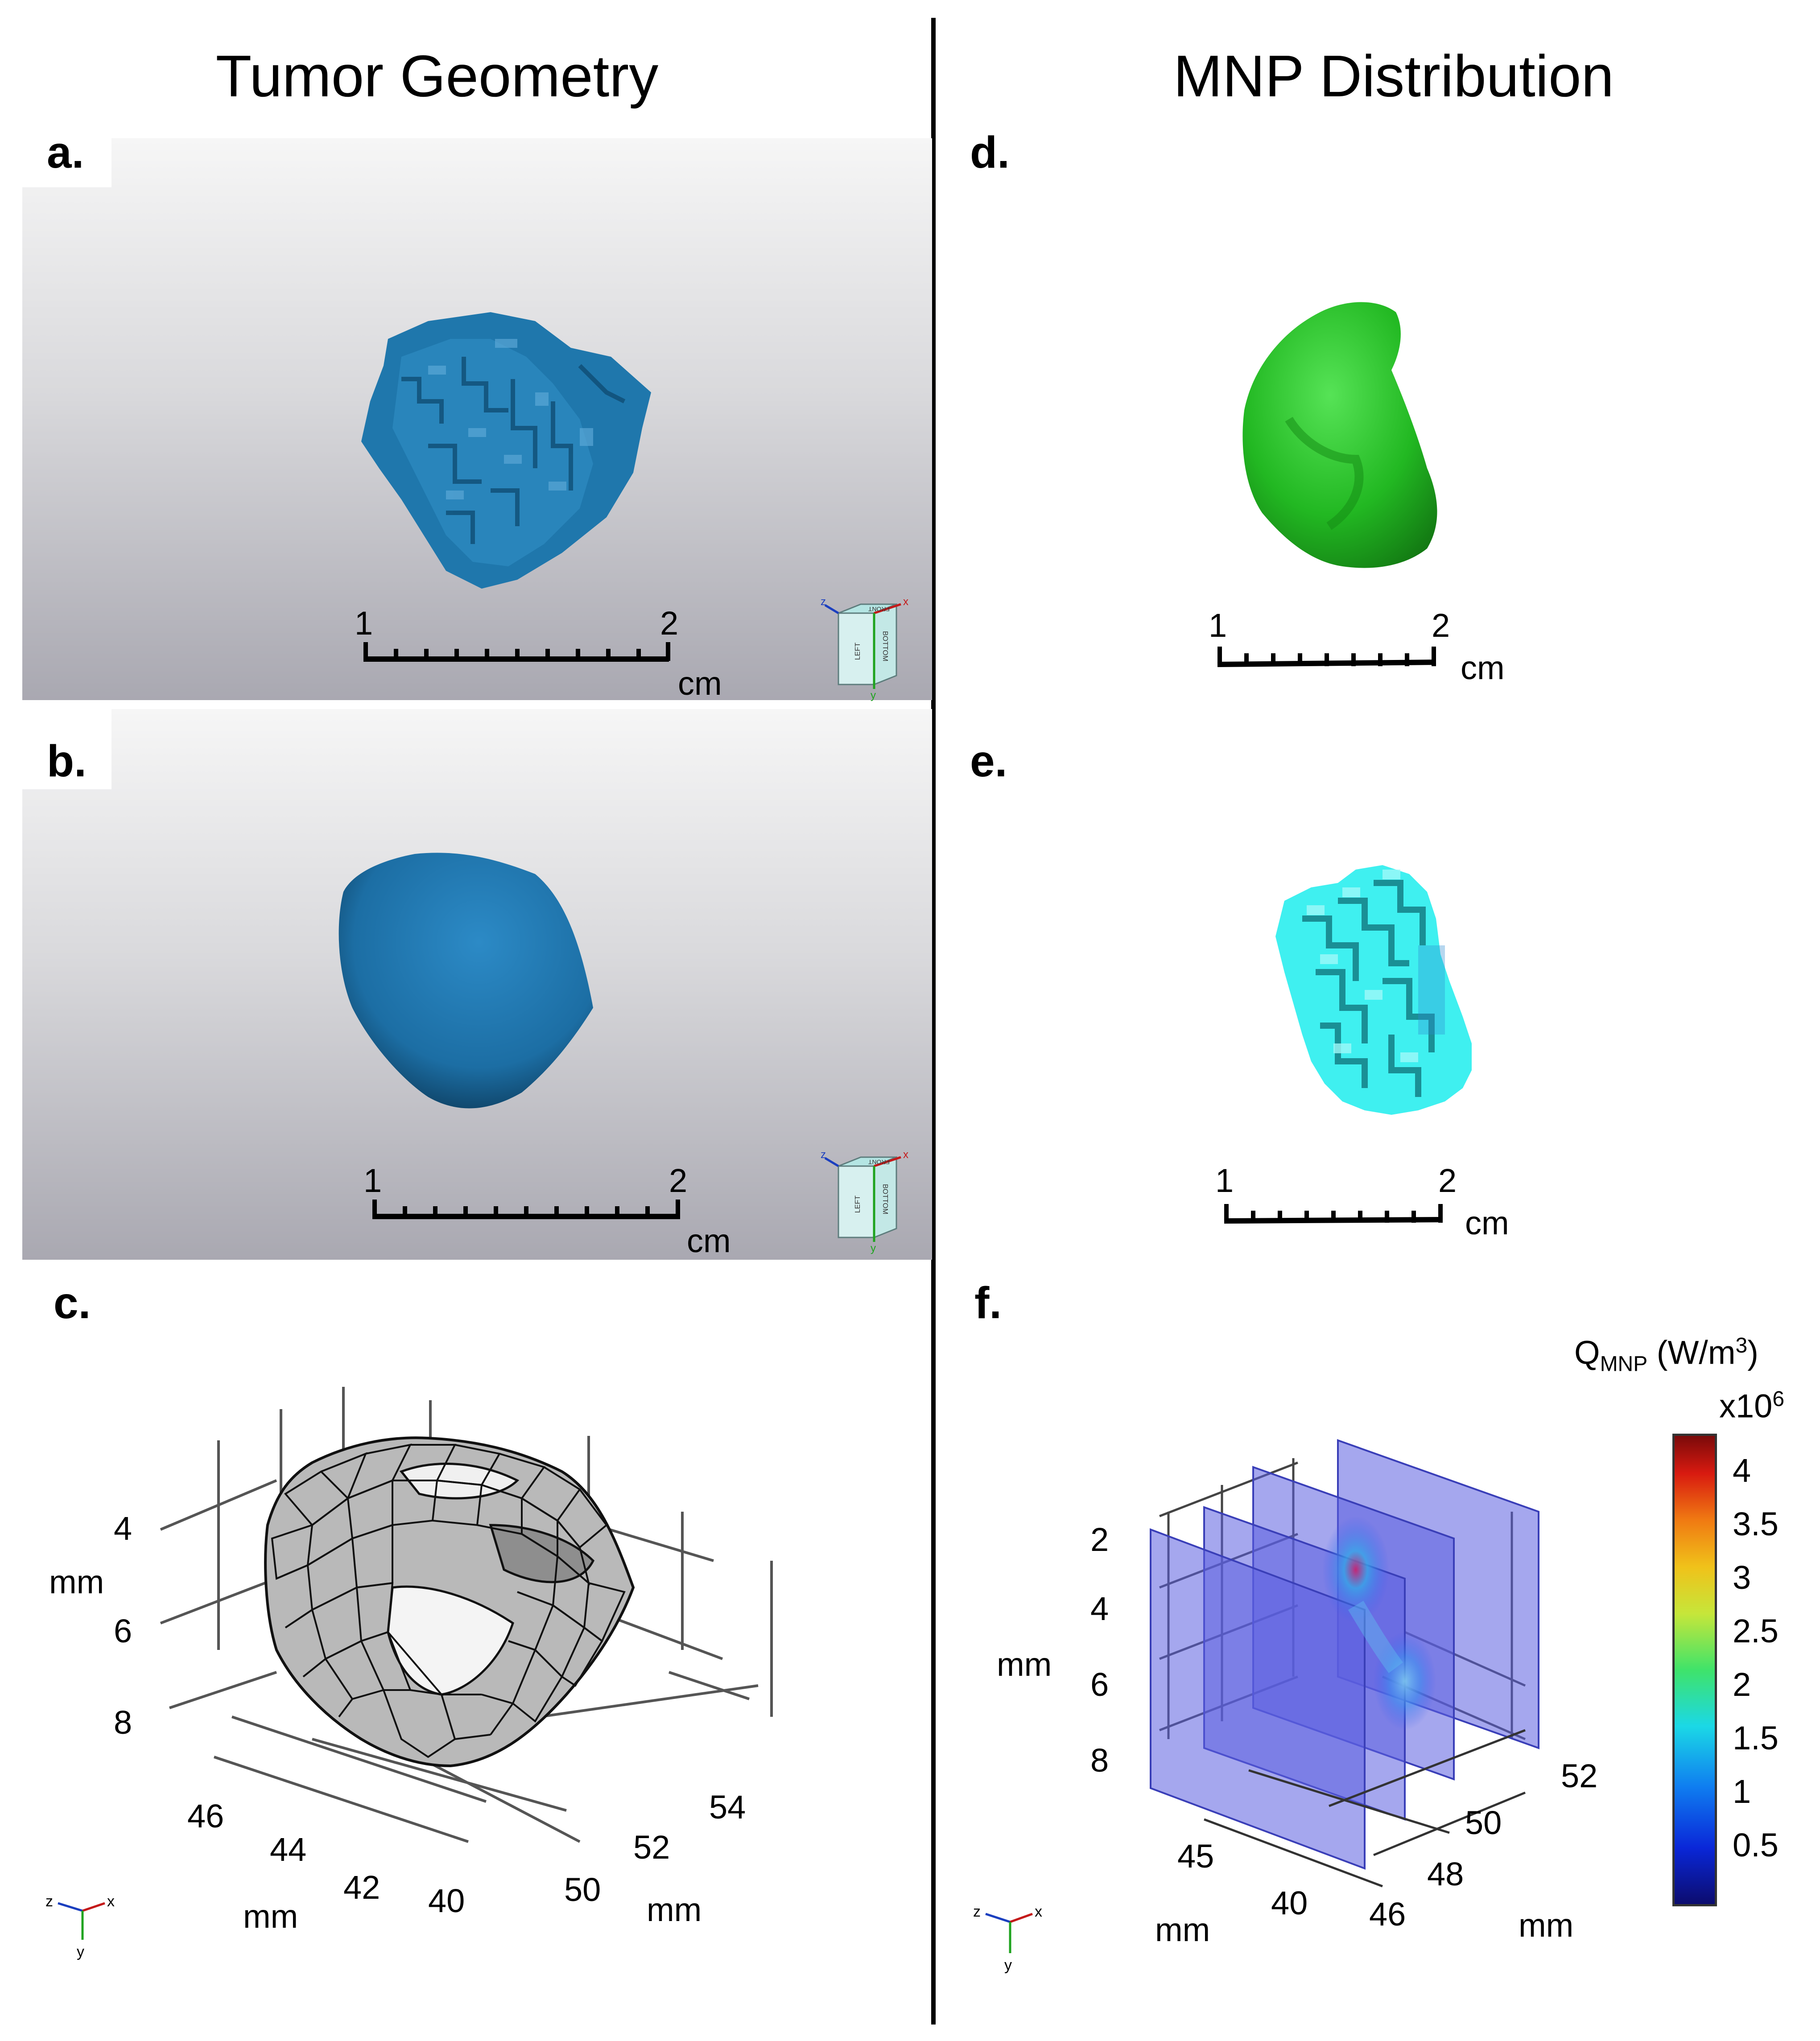 Image resolution: width=1820 pixels, height=2041 pixels. Describe the element at coordinates (1483, 667) in the screenshot. I see `panel-d-scale-unit: cm` at that location.